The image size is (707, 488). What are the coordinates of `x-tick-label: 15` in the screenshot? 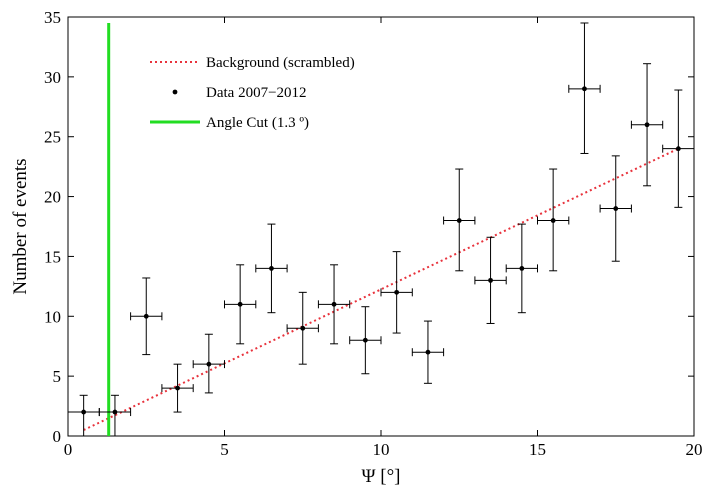 It's located at (537, 449).